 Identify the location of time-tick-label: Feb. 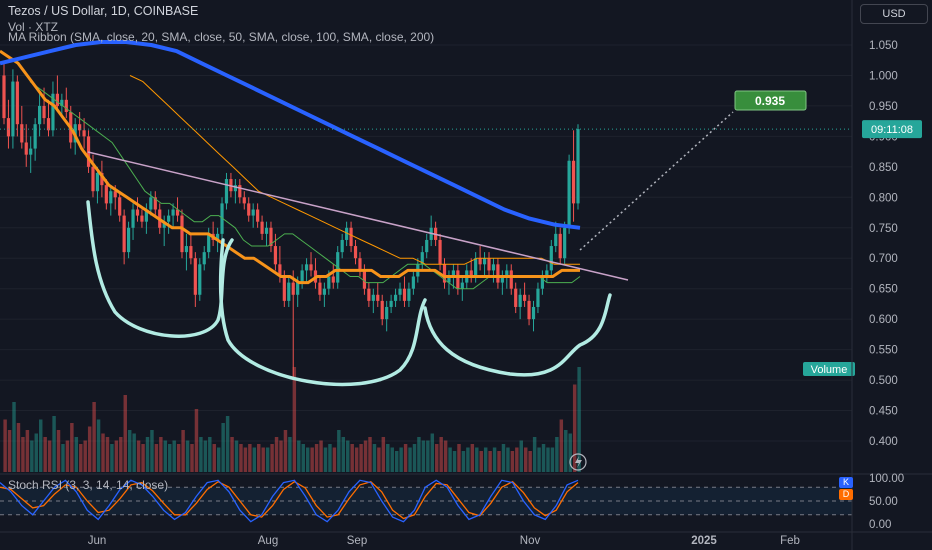
(790, 541).